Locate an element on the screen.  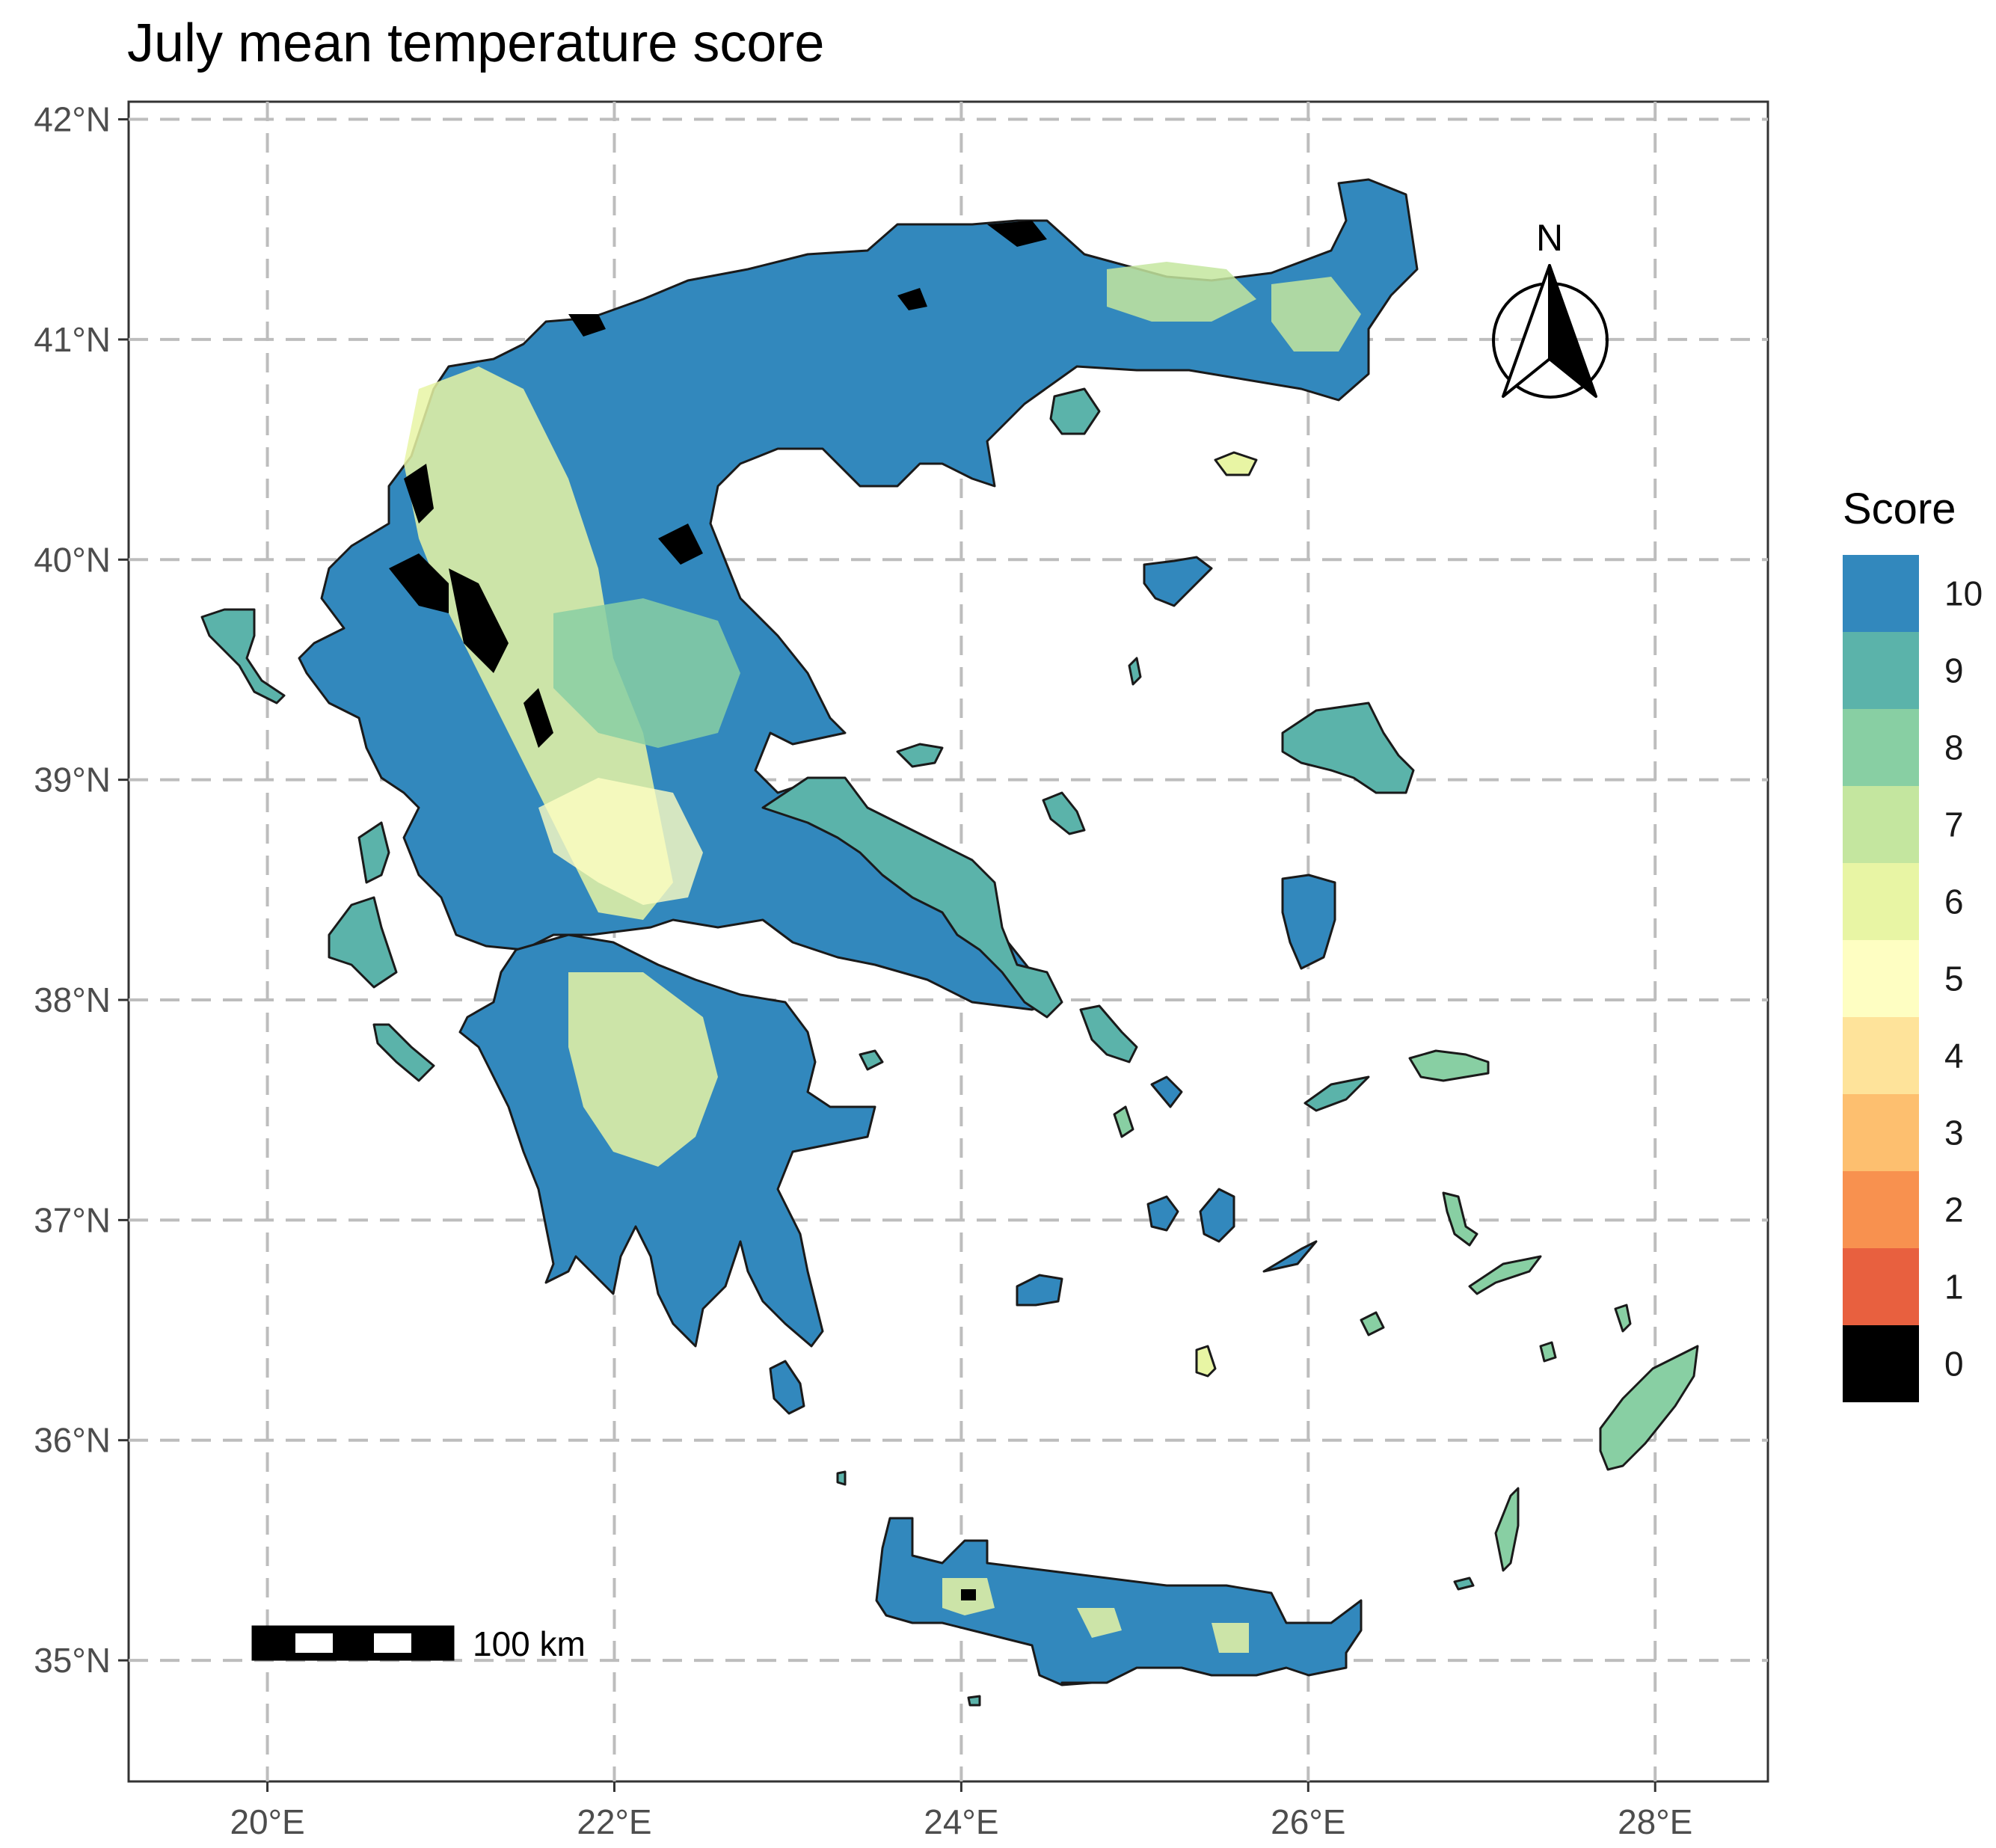
paros-island is located at coordinates (1162, 1213).